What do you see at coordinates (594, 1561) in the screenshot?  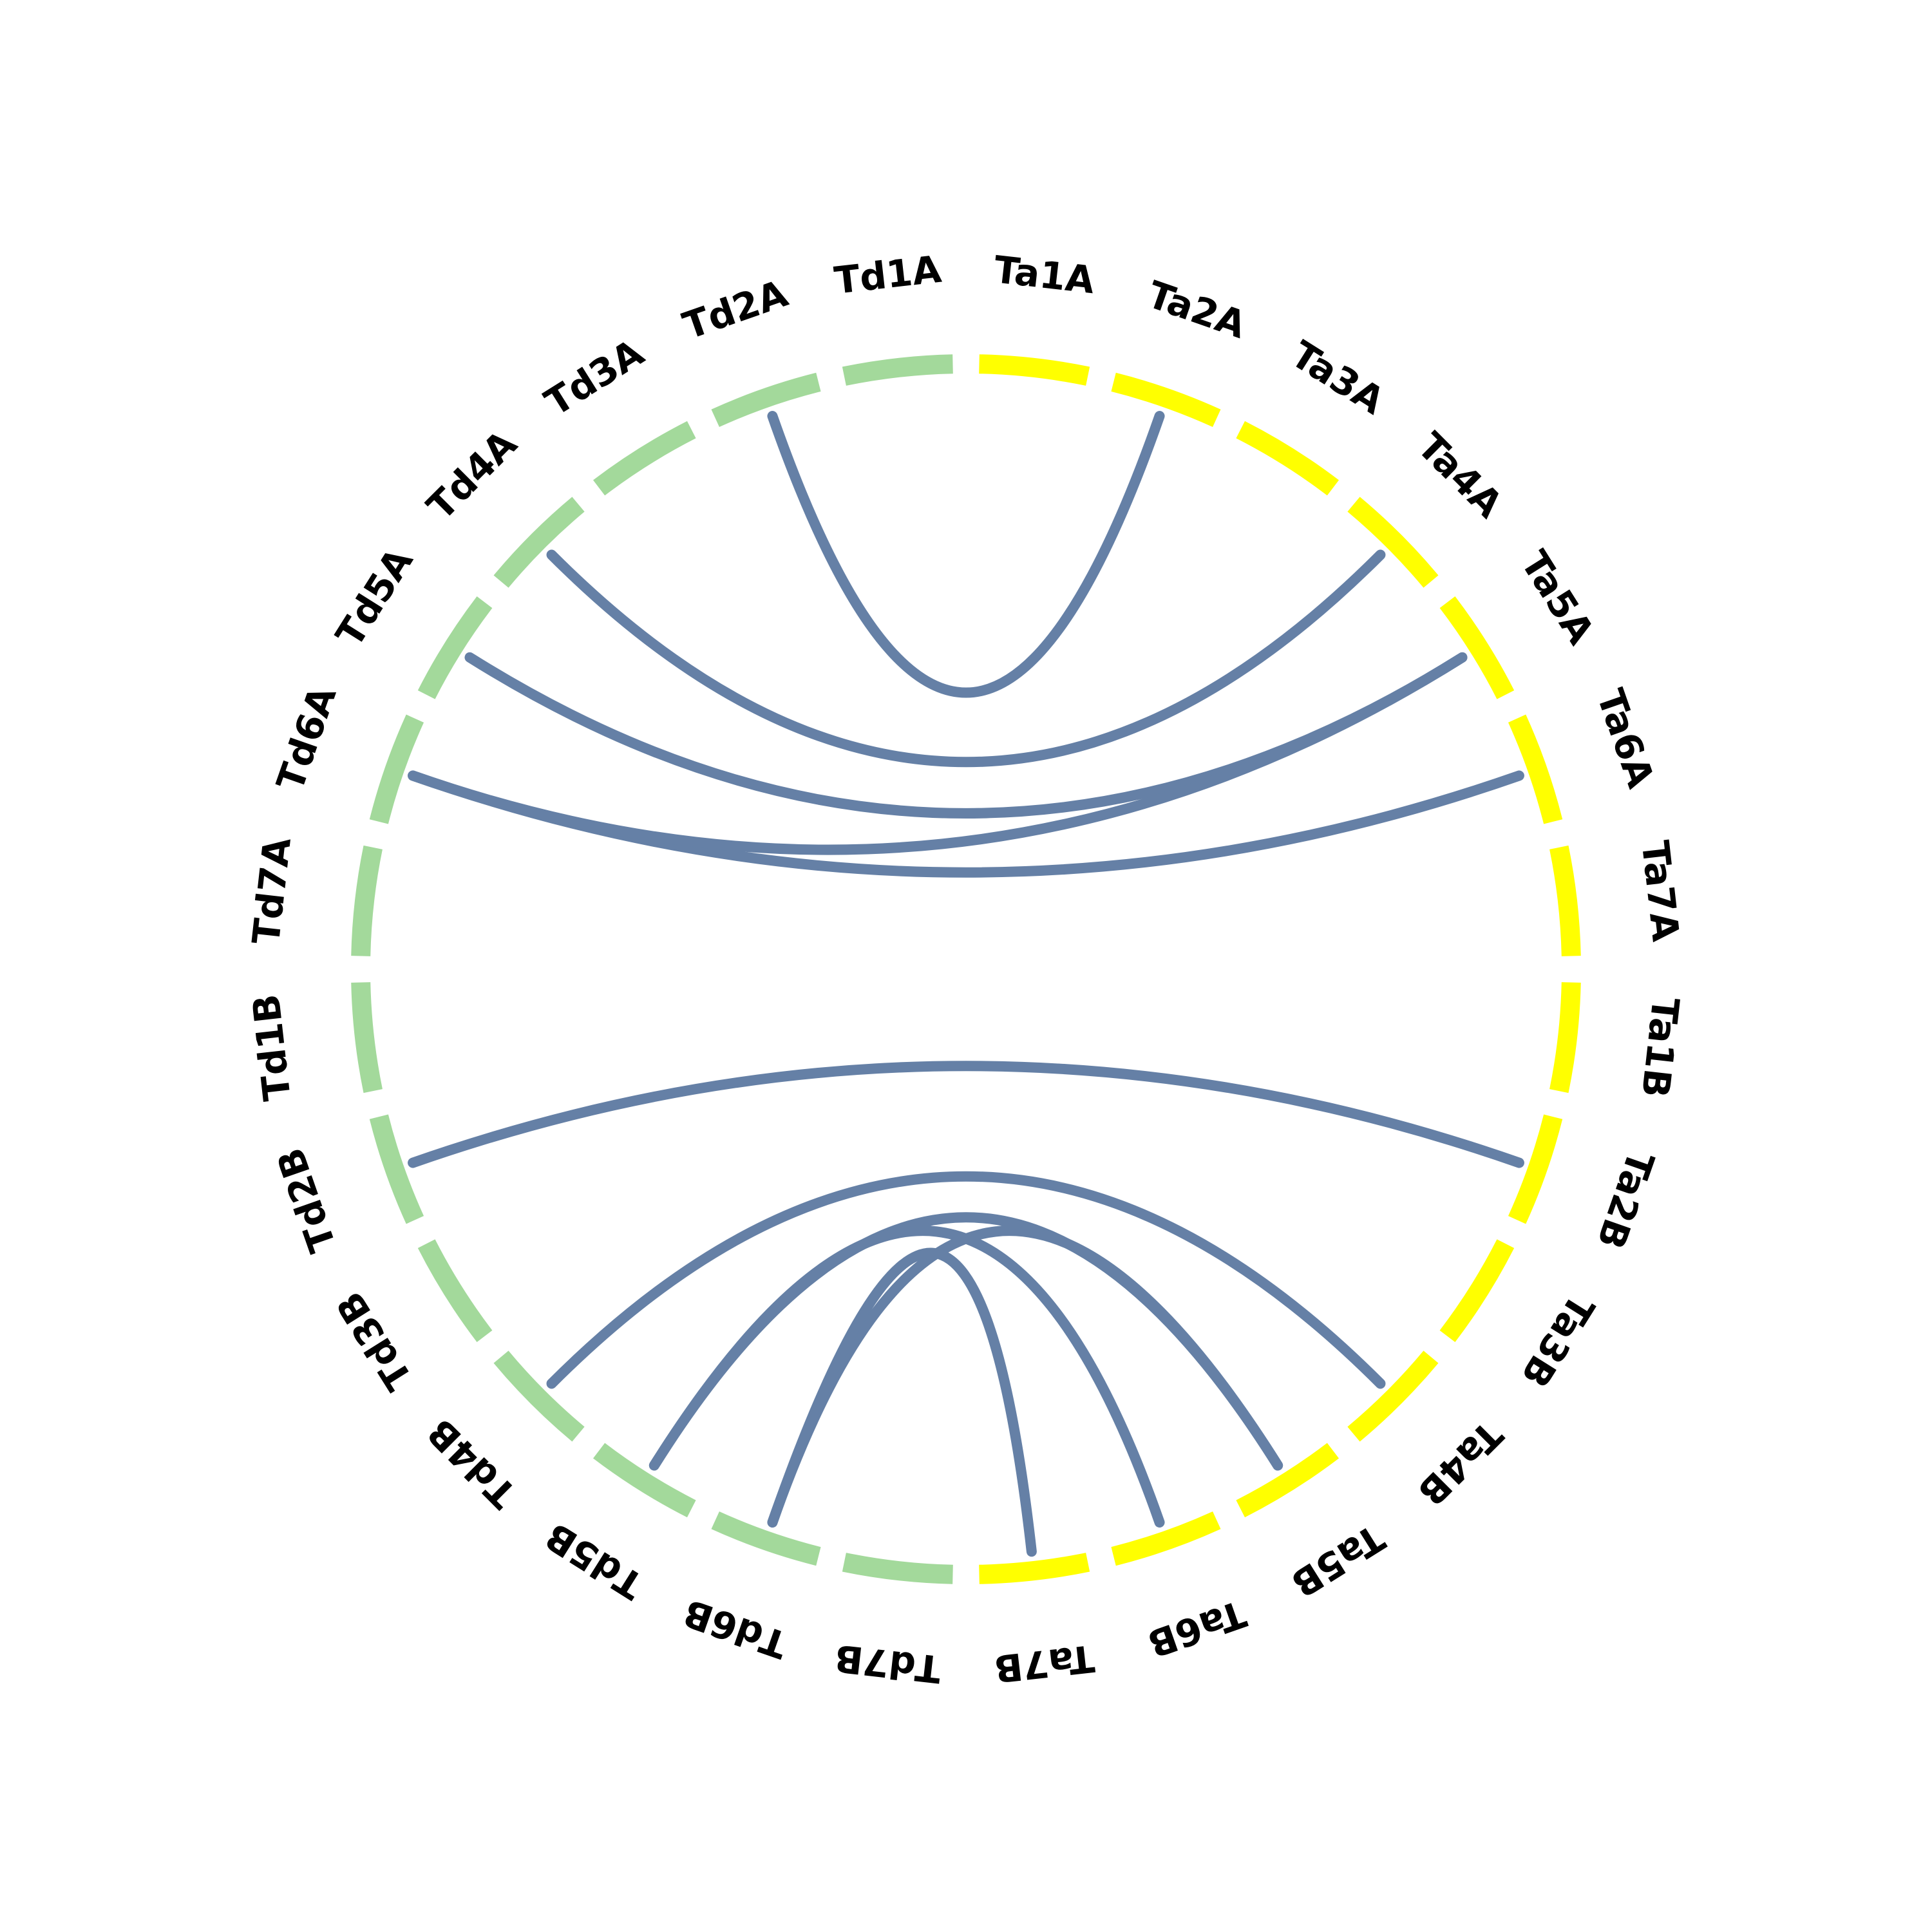 I see `segment-label-td5b: Td5B` at bounding box center [594, 1561].